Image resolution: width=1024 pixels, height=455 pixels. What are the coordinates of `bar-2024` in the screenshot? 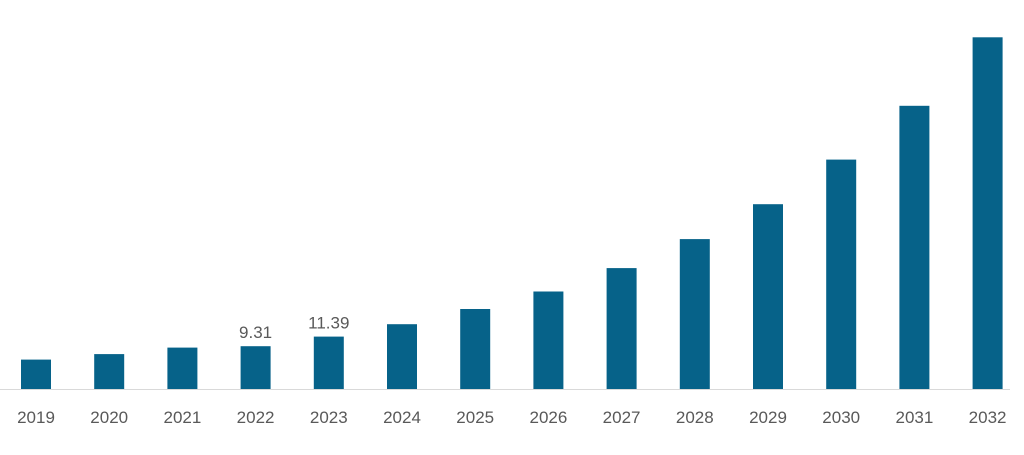 It's located at (402, 356).